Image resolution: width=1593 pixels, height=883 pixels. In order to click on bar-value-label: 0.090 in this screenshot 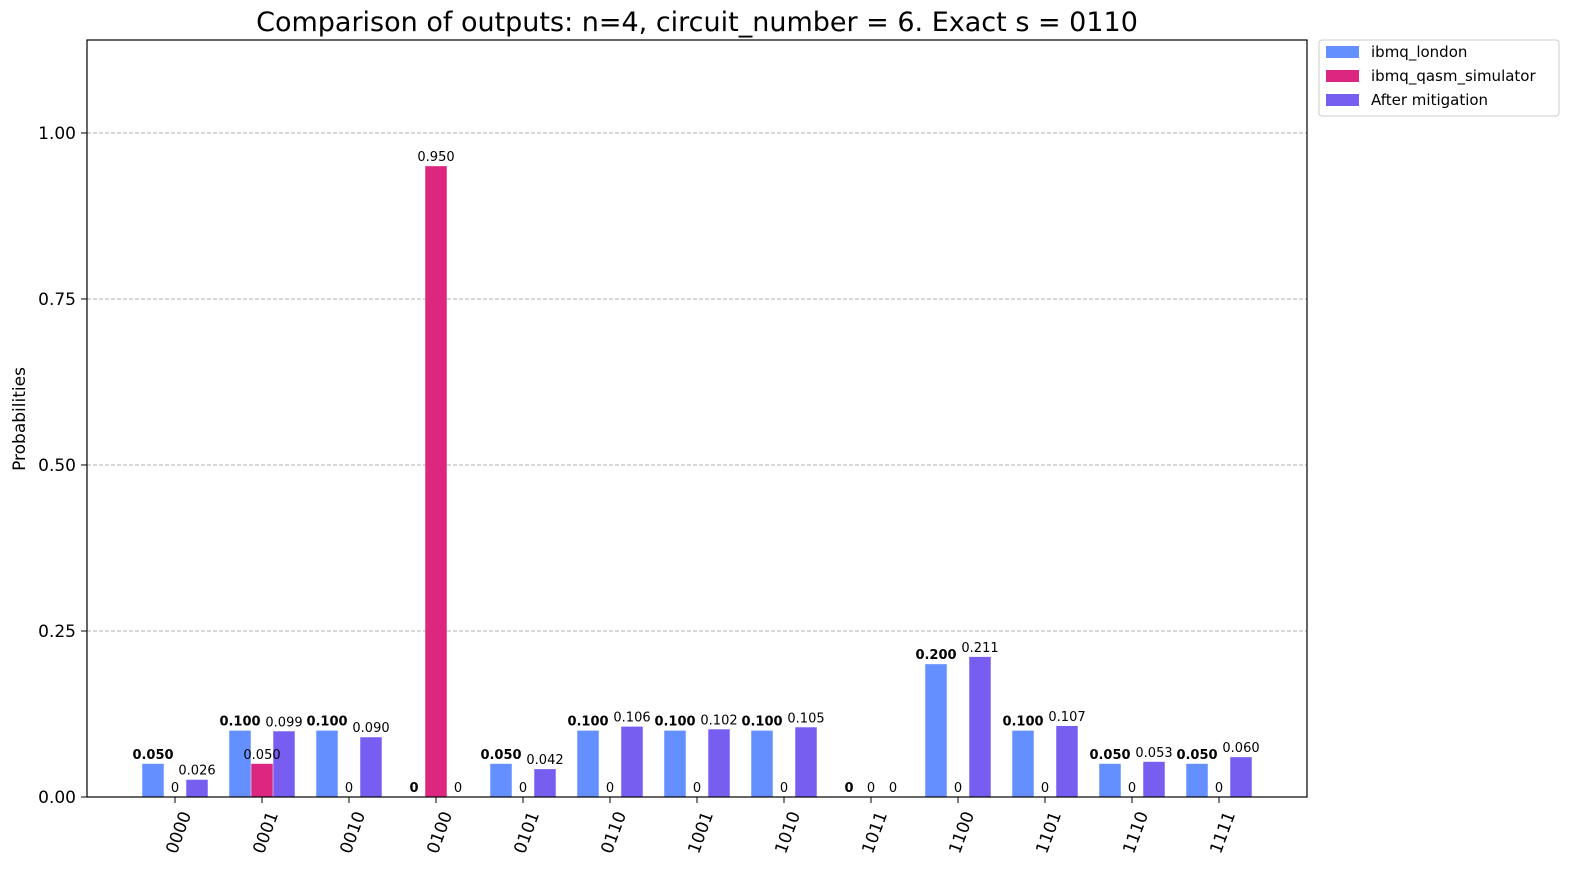, I will do `click(370, 728)`.